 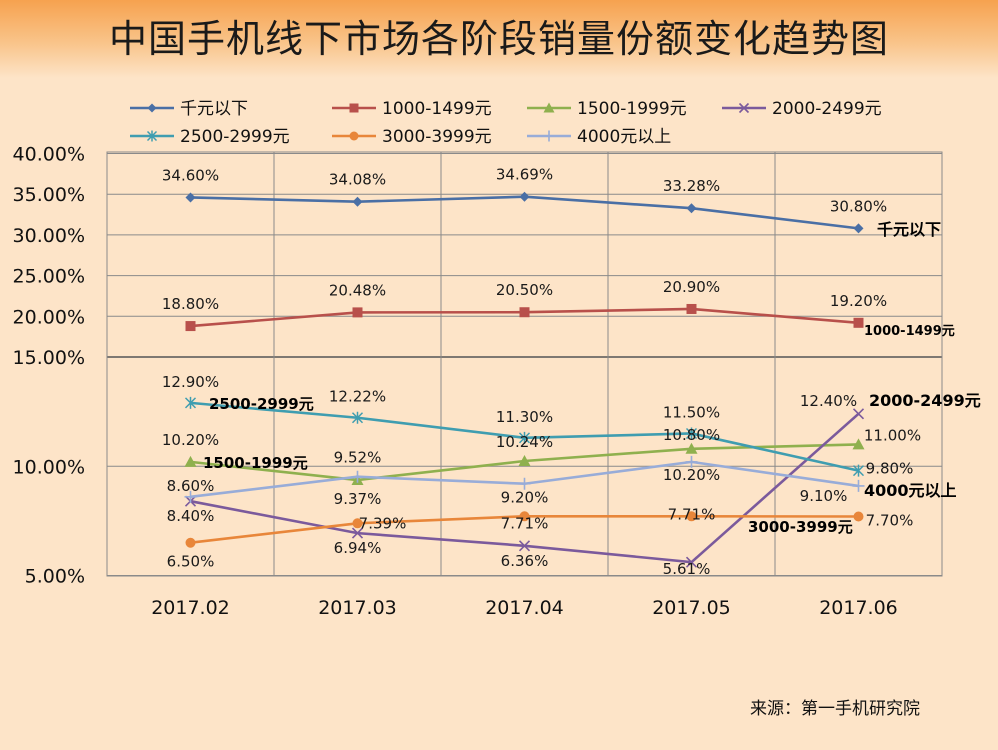 What do you see at coordinates (49, 467) in the screenshot?
I see `y-tick-label: 10.00%` at bounding box center [49, 467].